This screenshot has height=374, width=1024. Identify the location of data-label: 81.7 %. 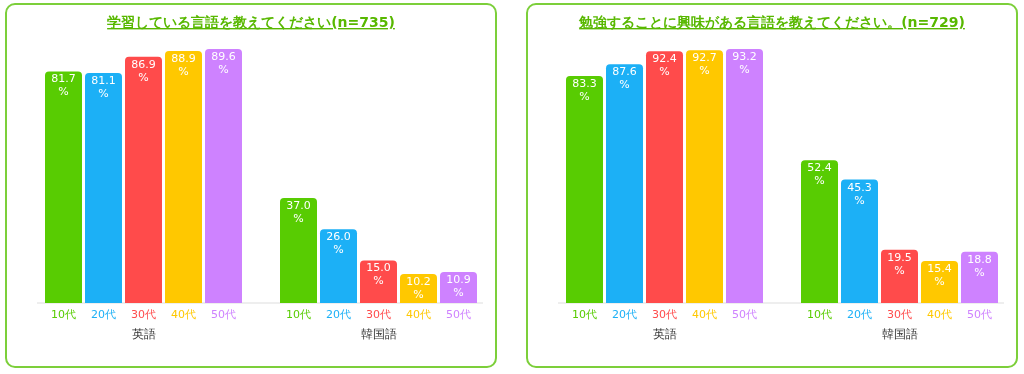
(63, 85).